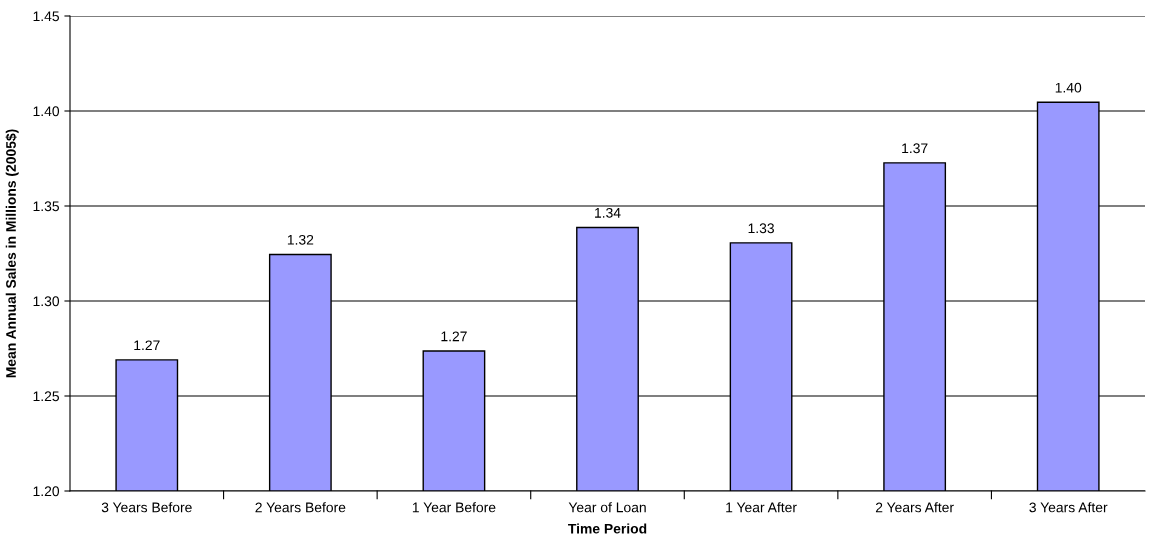  I want to click on y-tick-label: 1.25, so click(46, 396).